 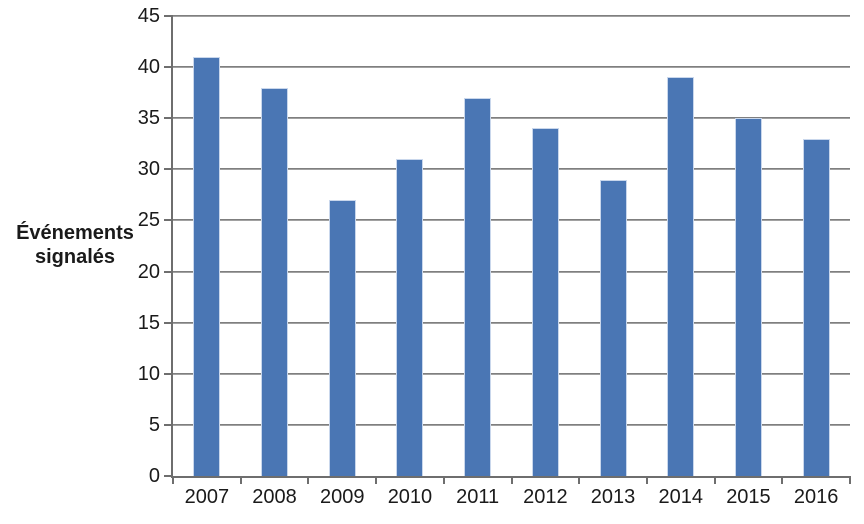 What do you see at coordinates (274, 497) in the screenshot?
I see `x-tick-label: 2008` at bounding box center [274, 497].